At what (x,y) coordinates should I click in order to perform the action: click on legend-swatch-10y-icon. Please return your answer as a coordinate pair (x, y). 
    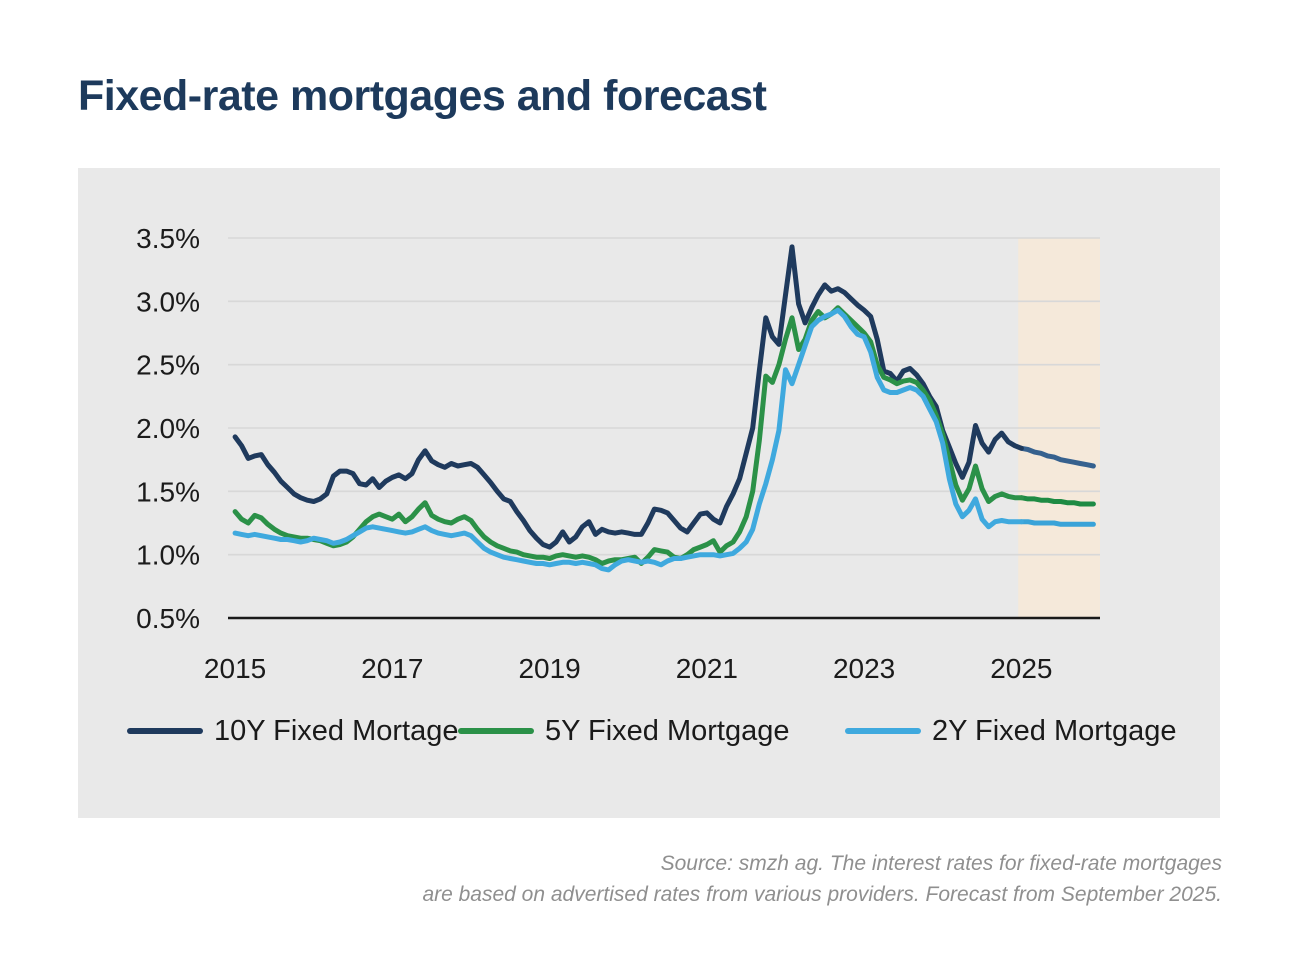
    Looking at the image, I should click on (165, 731).